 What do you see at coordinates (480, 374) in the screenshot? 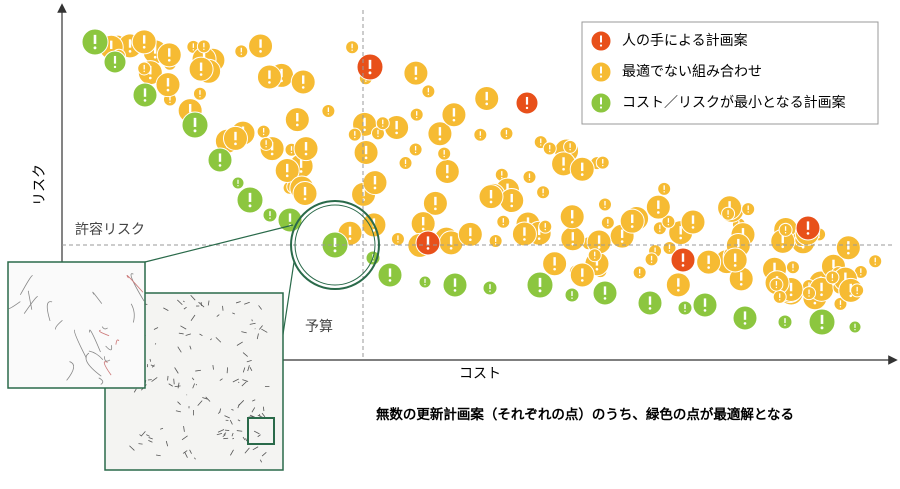
I see `x-axis-label: コスト` at bounding box center [480, 374].